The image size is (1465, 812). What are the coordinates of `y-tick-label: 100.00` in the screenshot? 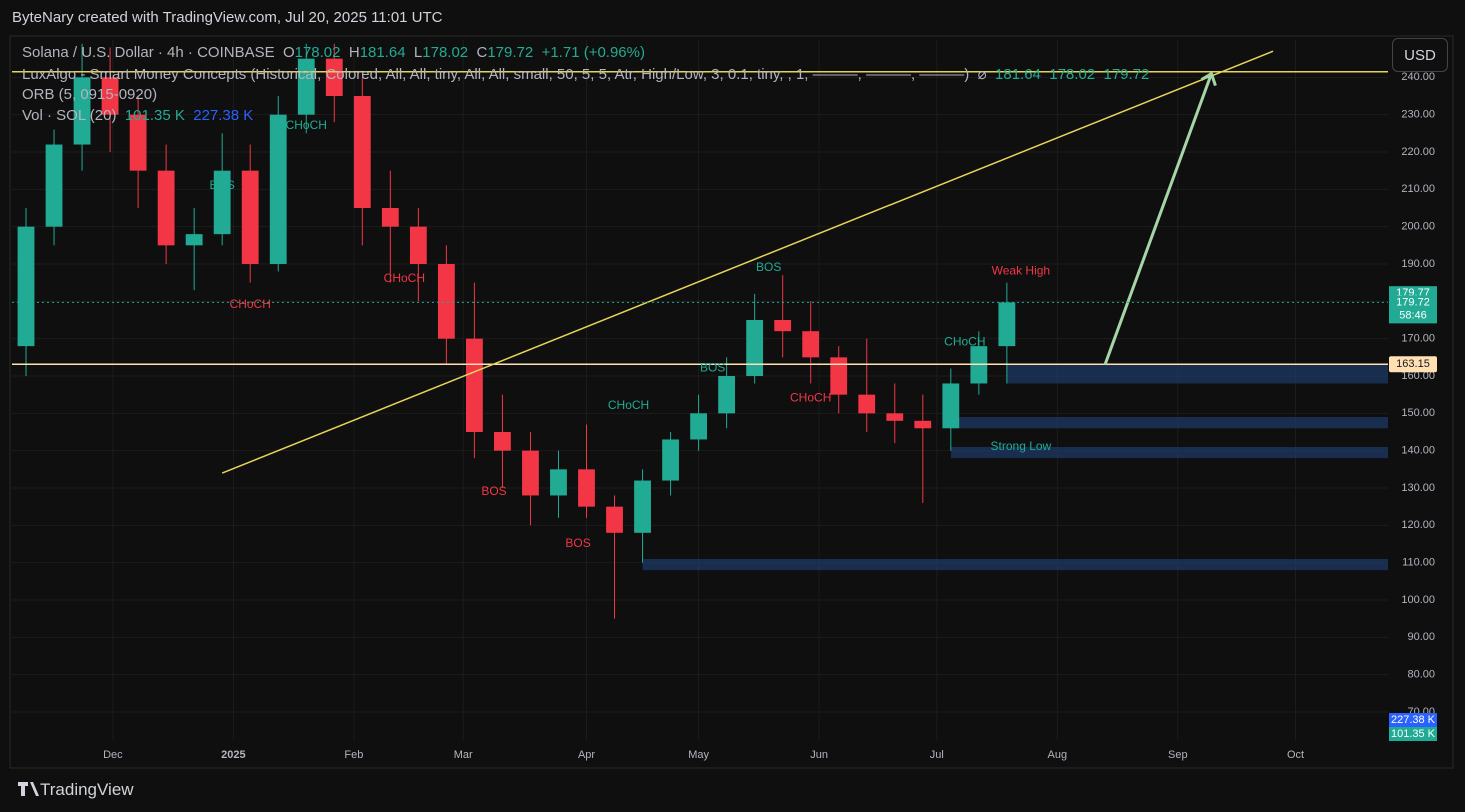 It's located at (1418, 600).